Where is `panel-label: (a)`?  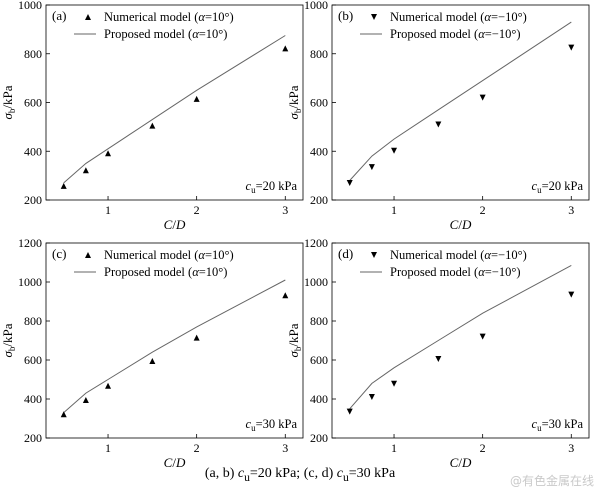
panel-label: (a) is located at coordinates (59, 15).